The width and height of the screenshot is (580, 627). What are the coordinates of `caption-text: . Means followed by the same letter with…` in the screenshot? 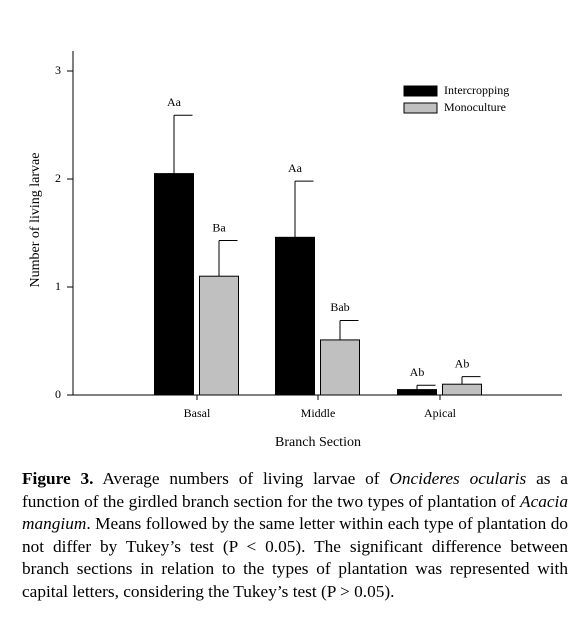 It's located at (295, 557).